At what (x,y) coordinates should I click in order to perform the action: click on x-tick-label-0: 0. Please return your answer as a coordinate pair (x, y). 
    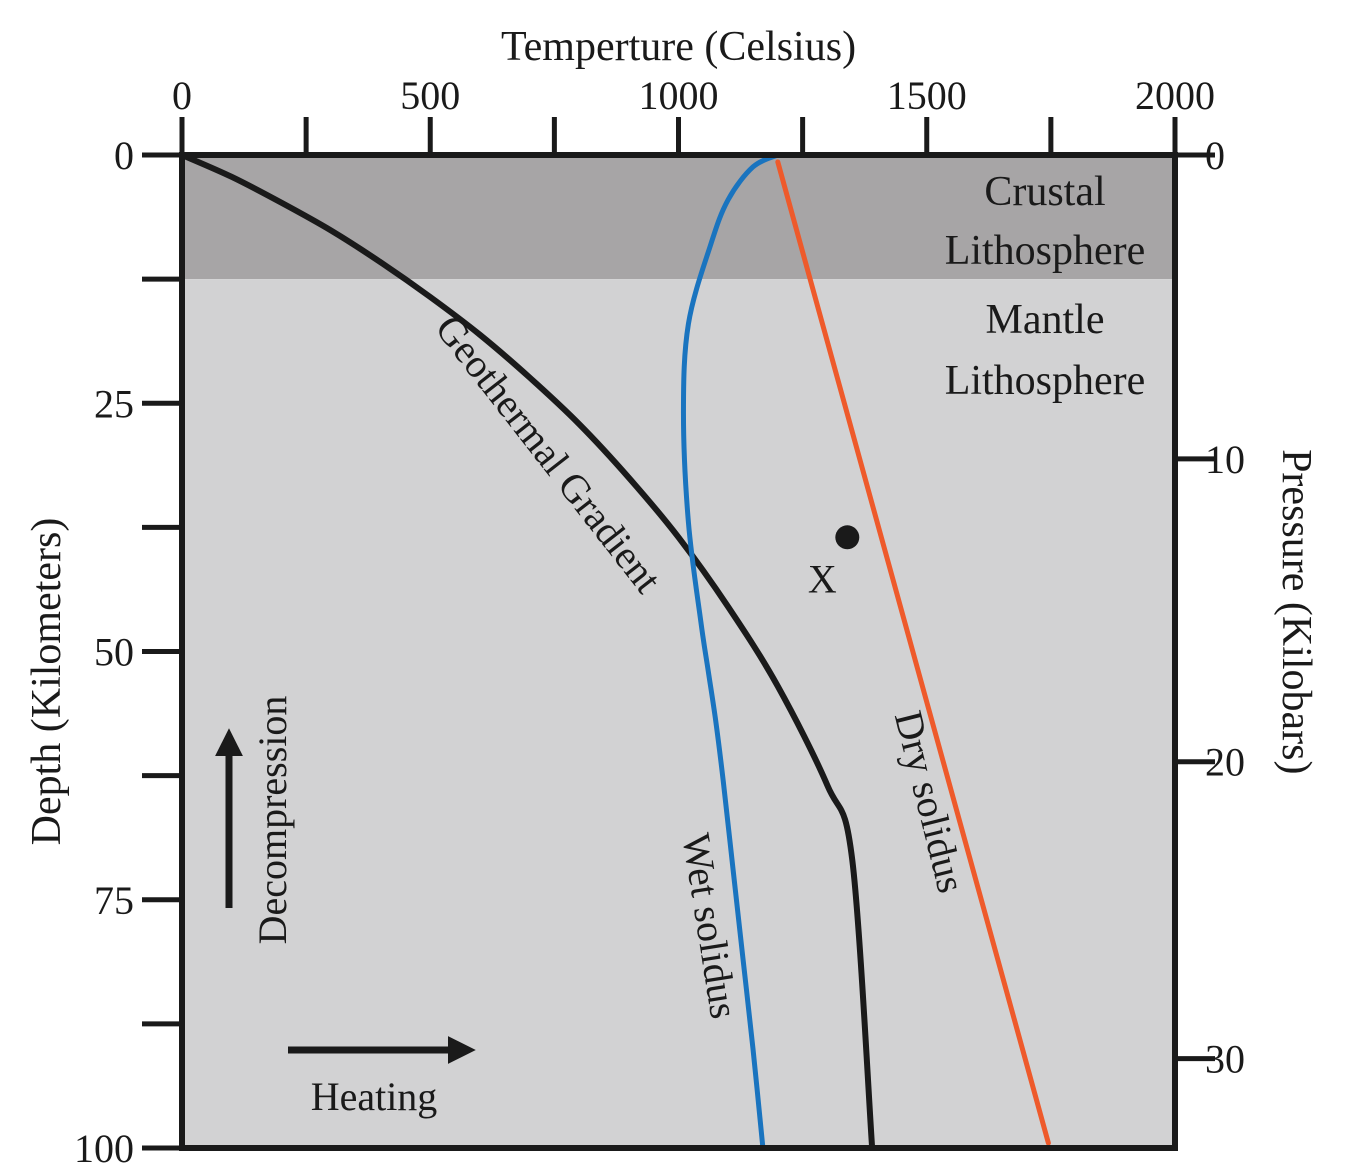
    Looking at the image, I should click on (182, 95).